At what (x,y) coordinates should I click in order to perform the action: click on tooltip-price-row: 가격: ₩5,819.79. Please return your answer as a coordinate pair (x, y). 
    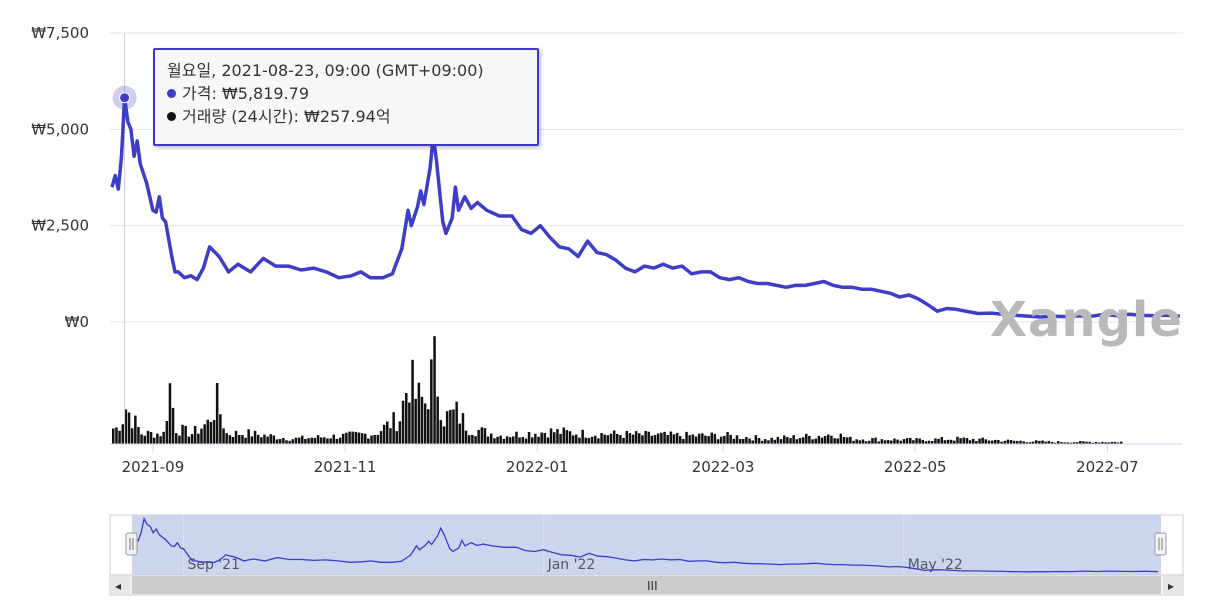
    Looking at the image, I should click on (346, 93).